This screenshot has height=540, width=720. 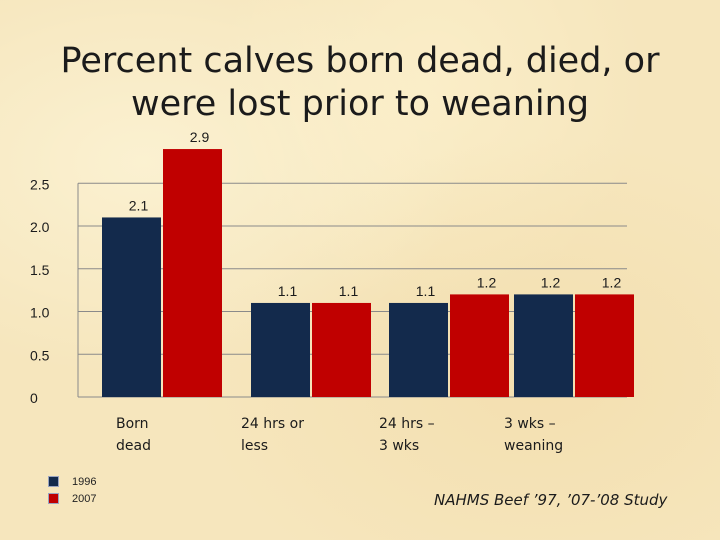 I want to click on legend-item-1996: 1996, so click(x=72, y=481).